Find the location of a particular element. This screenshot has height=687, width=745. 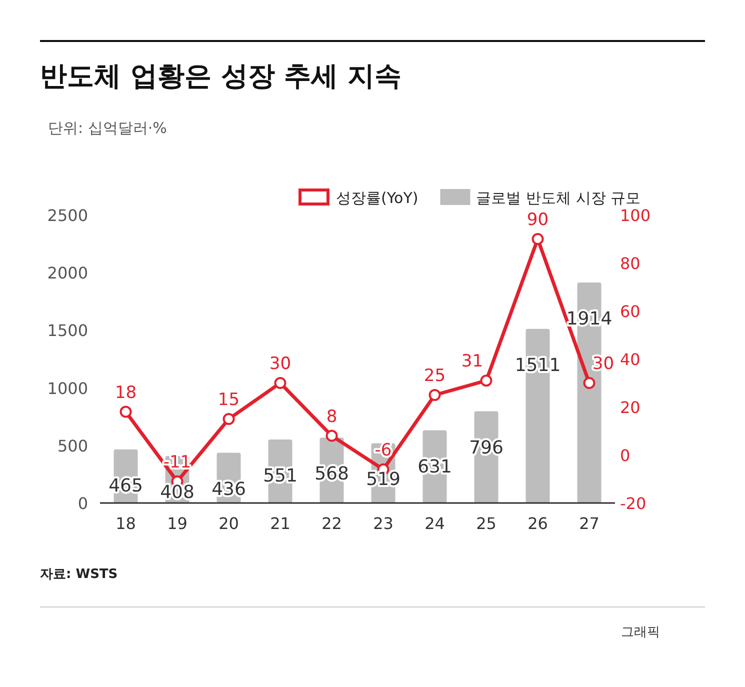

x-tick-label: 18 is located at coordinates (126, 523).